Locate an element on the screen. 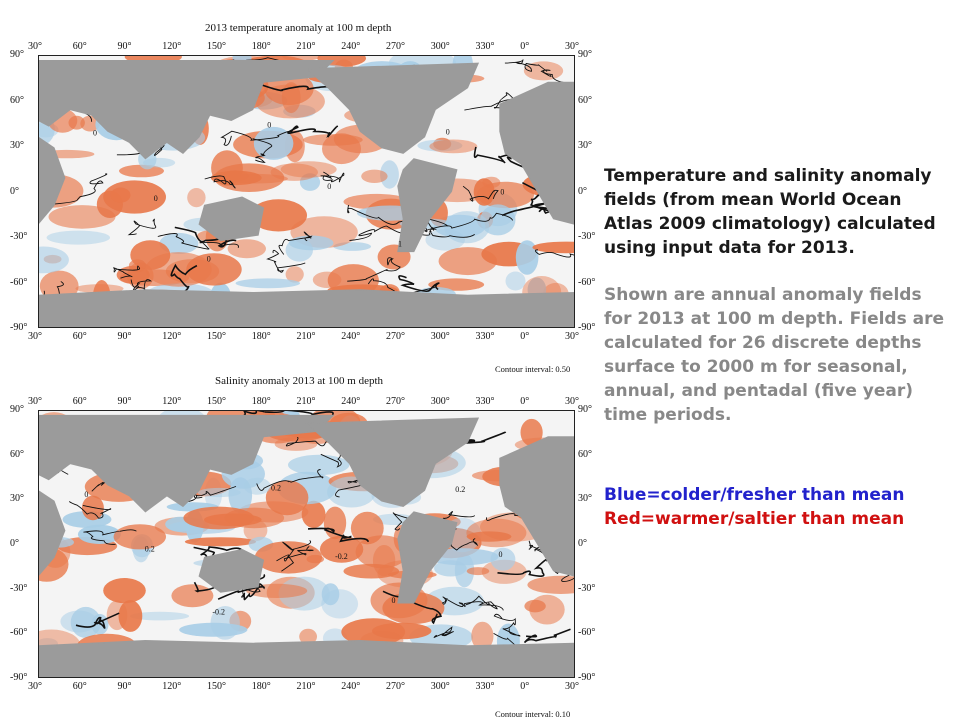 The height and width of the screenshot is (720, 960). salinity-map-title: Salinity anomaly 2013 at 100 m depth is located at coordinates (299, 381).